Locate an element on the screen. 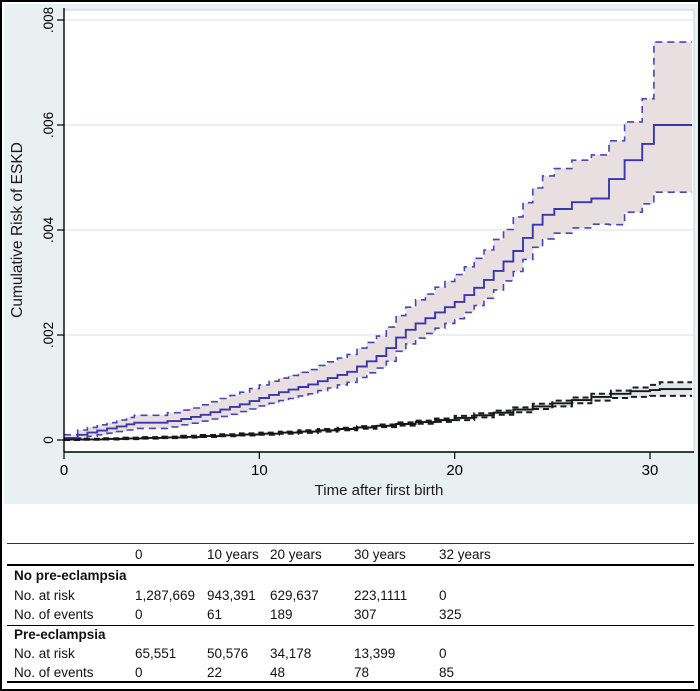 The height and width of the screenshot is (691, 700). x-tick-label: 30 is located at coordinates (650, 470).